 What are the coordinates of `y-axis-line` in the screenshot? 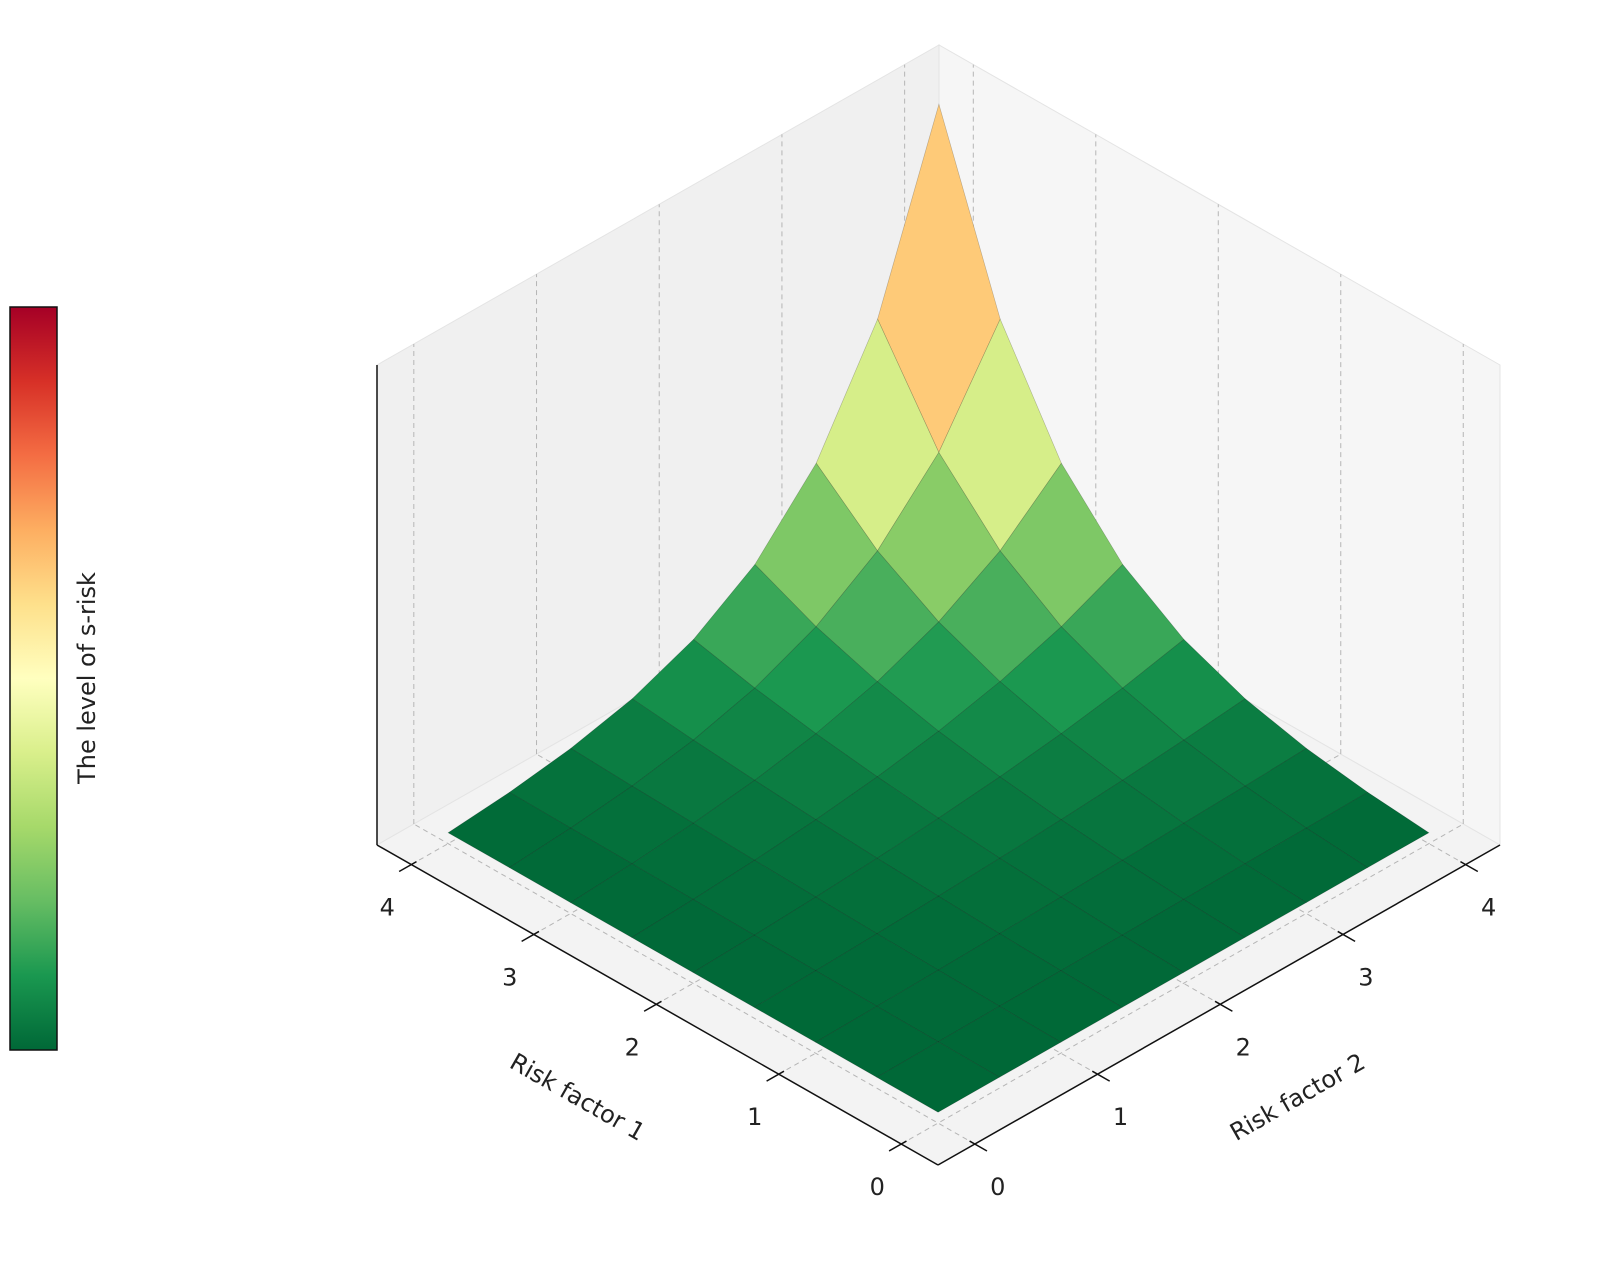 It's located at (1219, 1005).